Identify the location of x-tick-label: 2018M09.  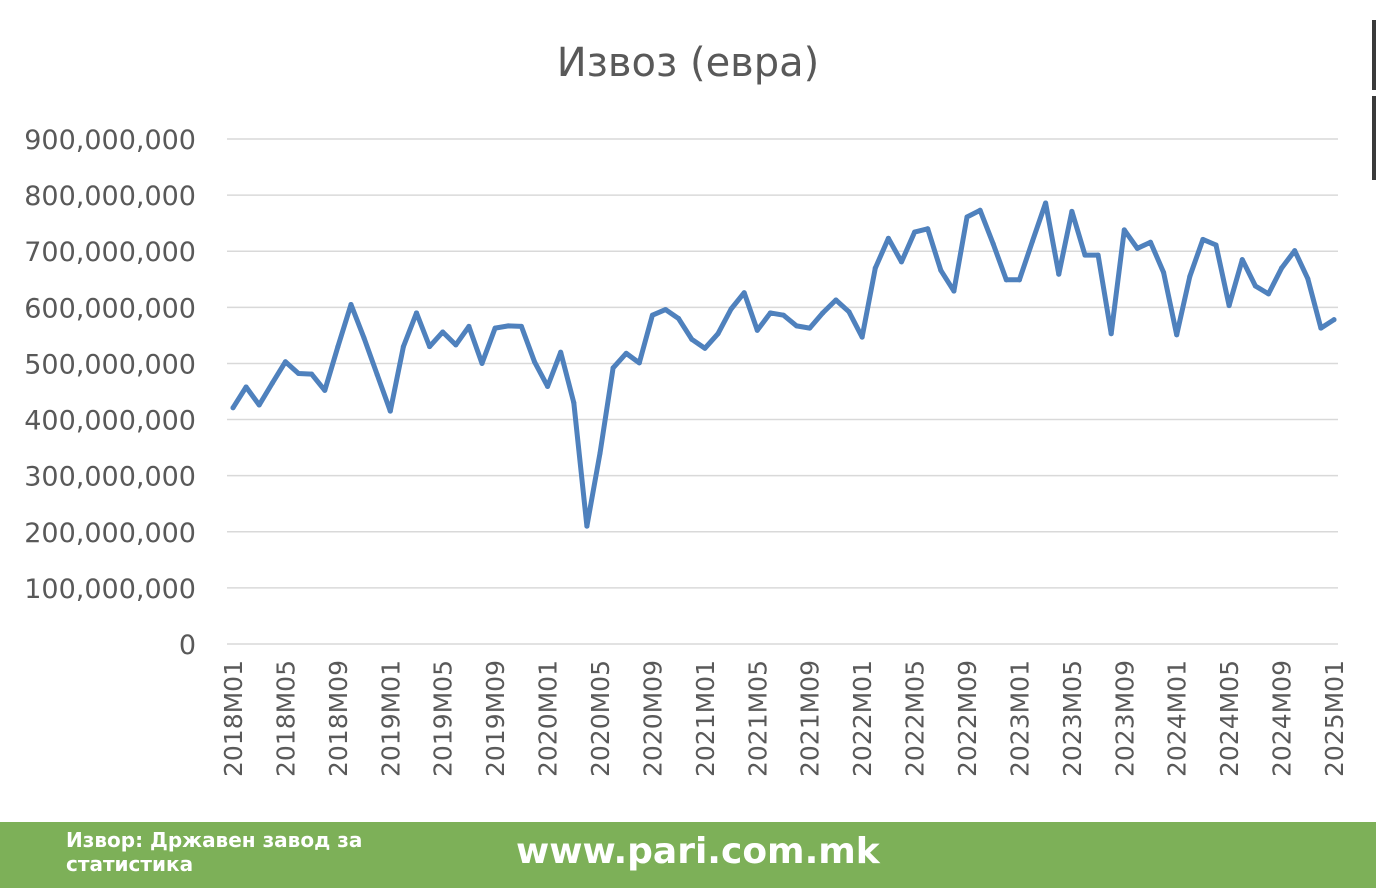
(338, 718).